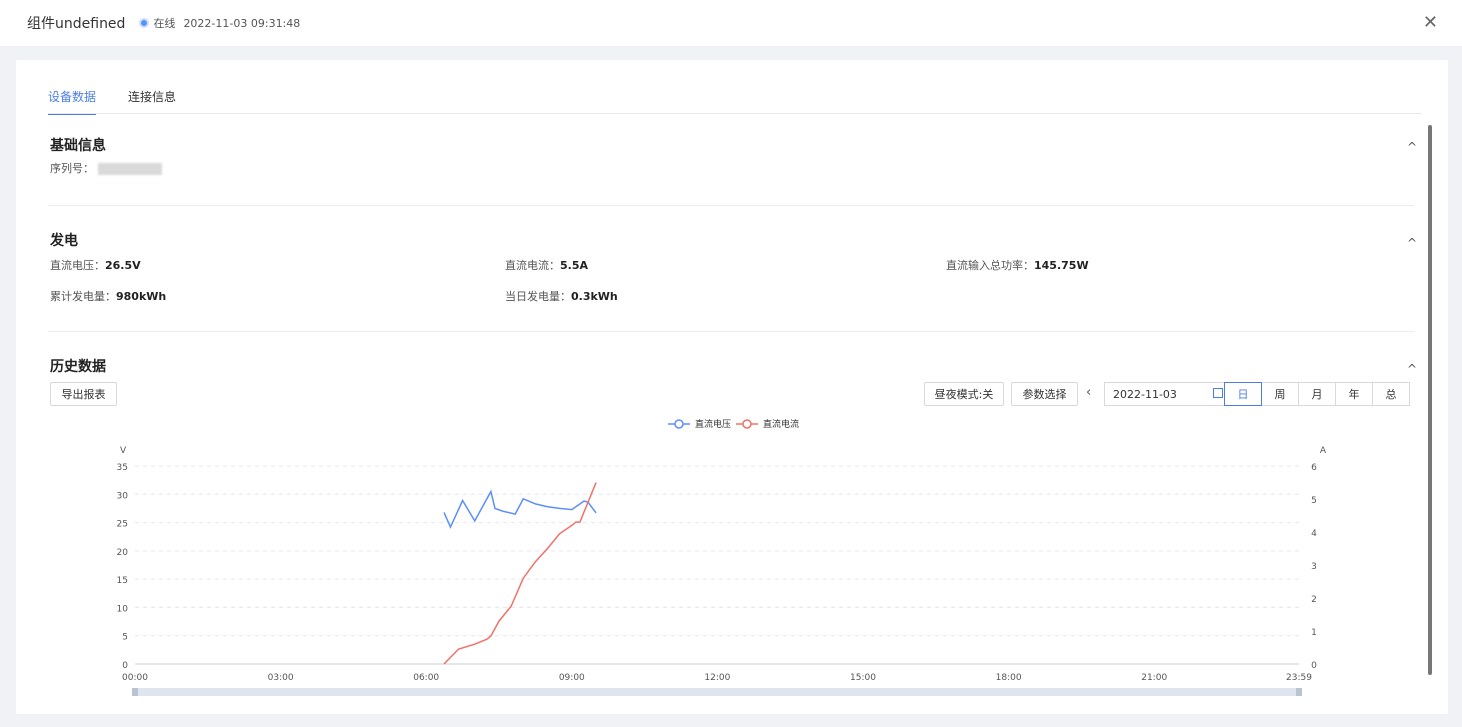  I want to click on legend-label: 直流电压, so click(713, 424).